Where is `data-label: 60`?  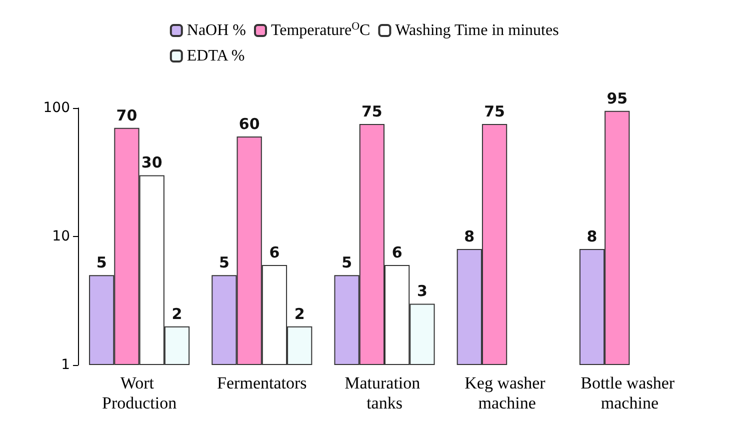 data-label: 60 is located at coordinates (249, 124).